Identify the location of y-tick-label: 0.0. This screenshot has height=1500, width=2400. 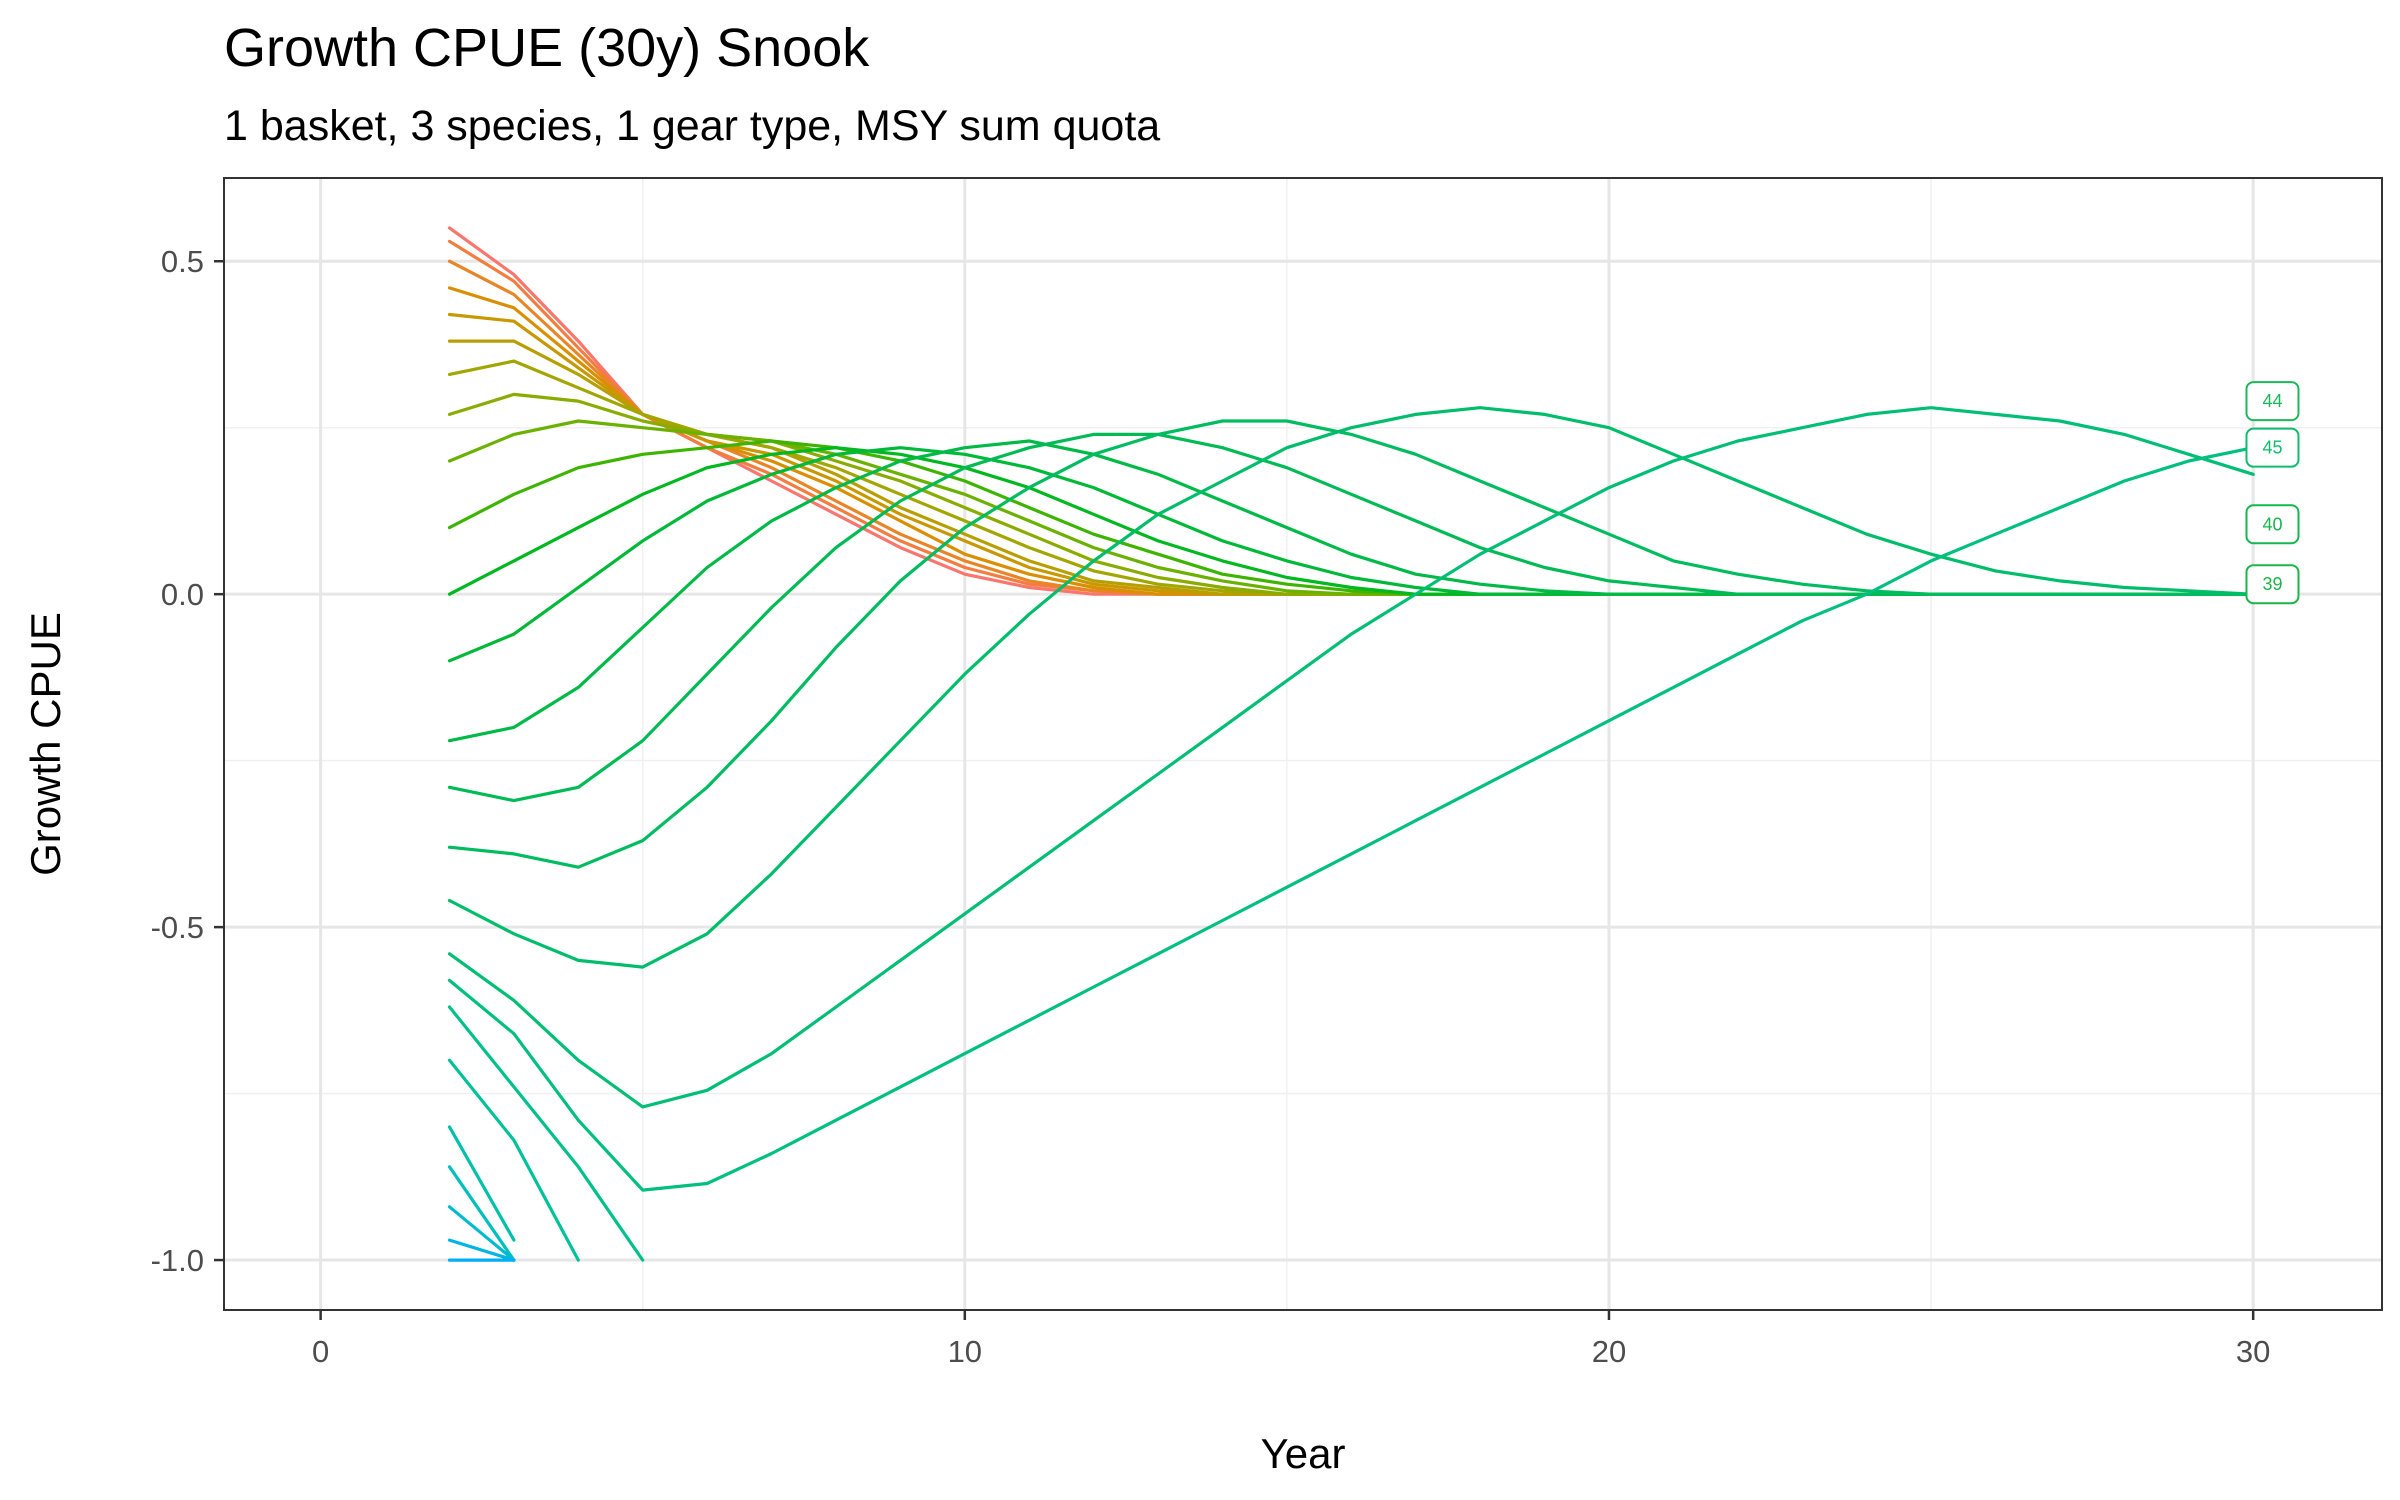
(182, 594).